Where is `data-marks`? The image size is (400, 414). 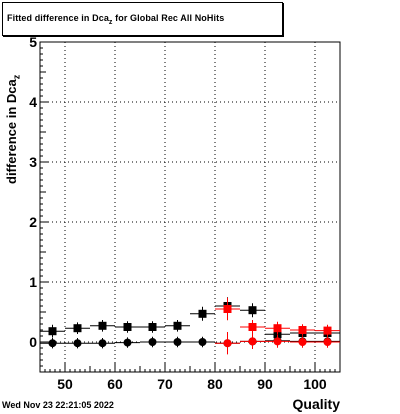
data-marks is located at coordinates (190, 326).